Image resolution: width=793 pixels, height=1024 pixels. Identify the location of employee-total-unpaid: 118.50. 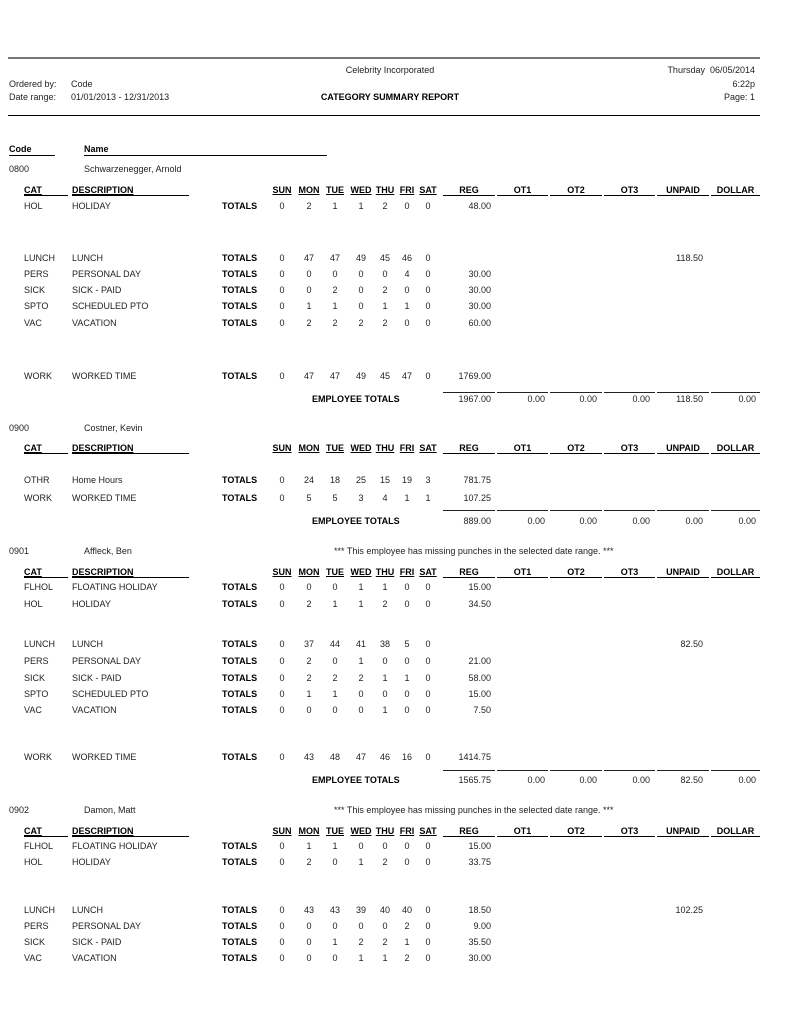
(689, 399).